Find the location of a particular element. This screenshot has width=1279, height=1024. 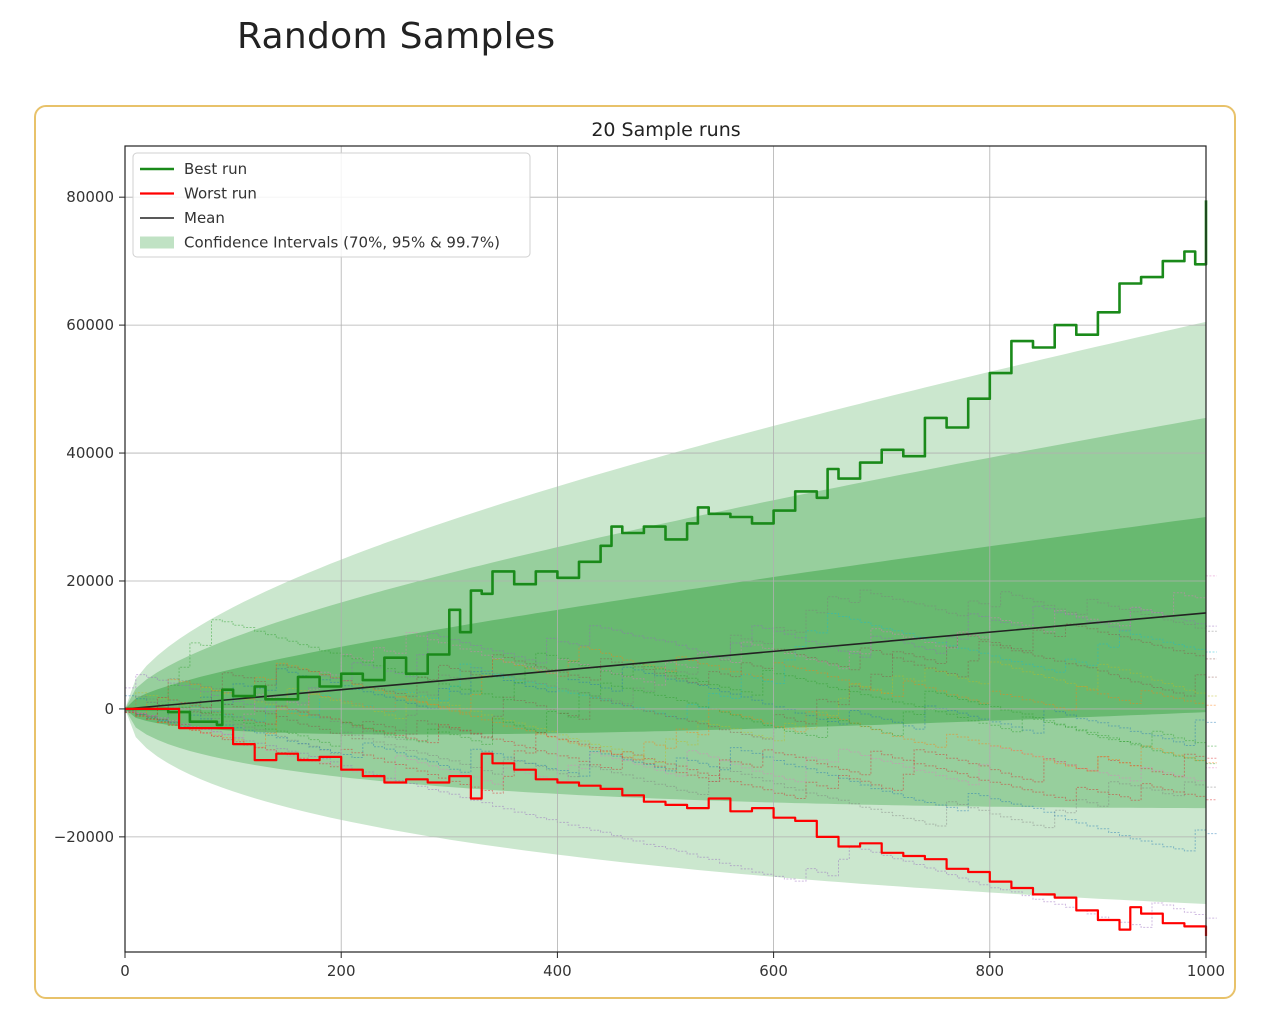

x-tick-label: 200 is located at coordinates (341, 971).